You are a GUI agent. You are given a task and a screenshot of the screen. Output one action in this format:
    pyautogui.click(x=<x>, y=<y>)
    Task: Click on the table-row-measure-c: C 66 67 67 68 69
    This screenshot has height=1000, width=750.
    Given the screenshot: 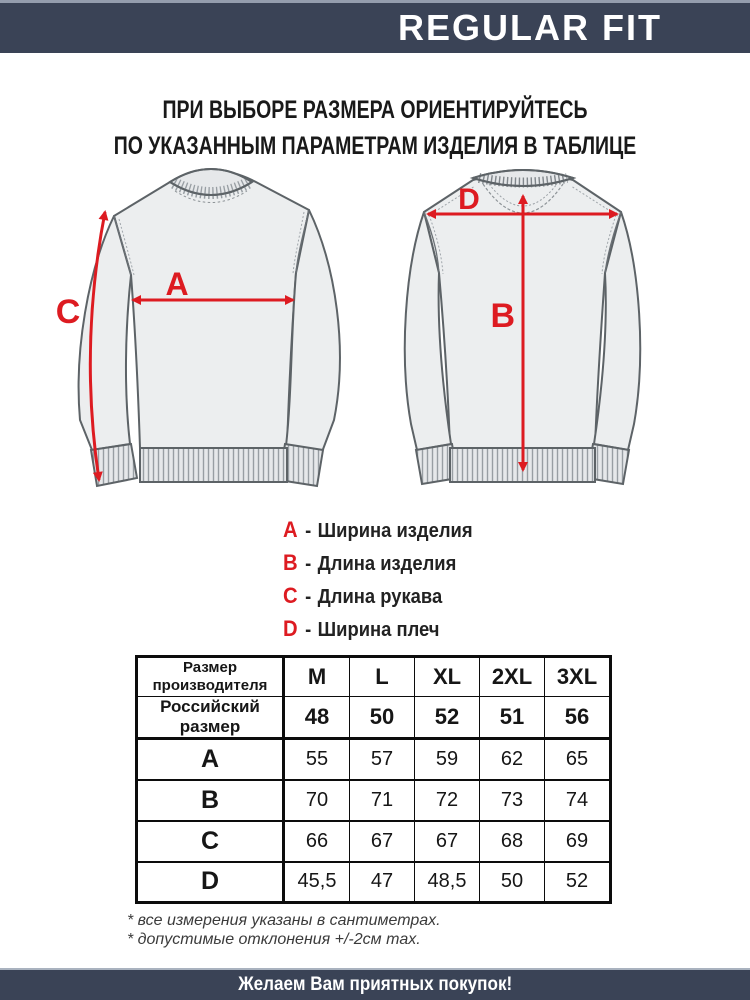 What is the action you would take?
    pyautogui.click(x=373, y=841)
    